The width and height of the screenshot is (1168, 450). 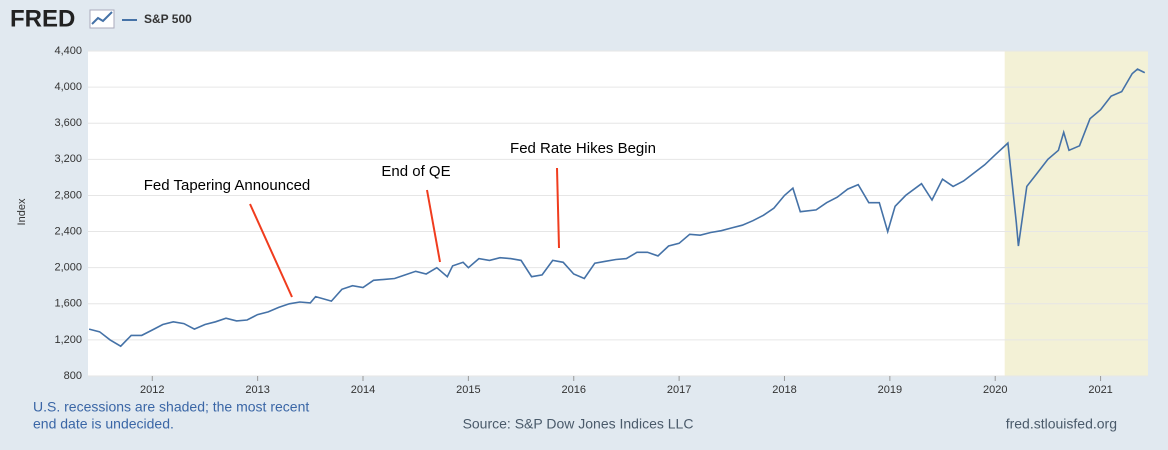 What do you see at coordinates (578, 424) in the screenshot?
I see `source: Source: S&P Dow Jones Indices LLC` at bounding box center [578, 424].